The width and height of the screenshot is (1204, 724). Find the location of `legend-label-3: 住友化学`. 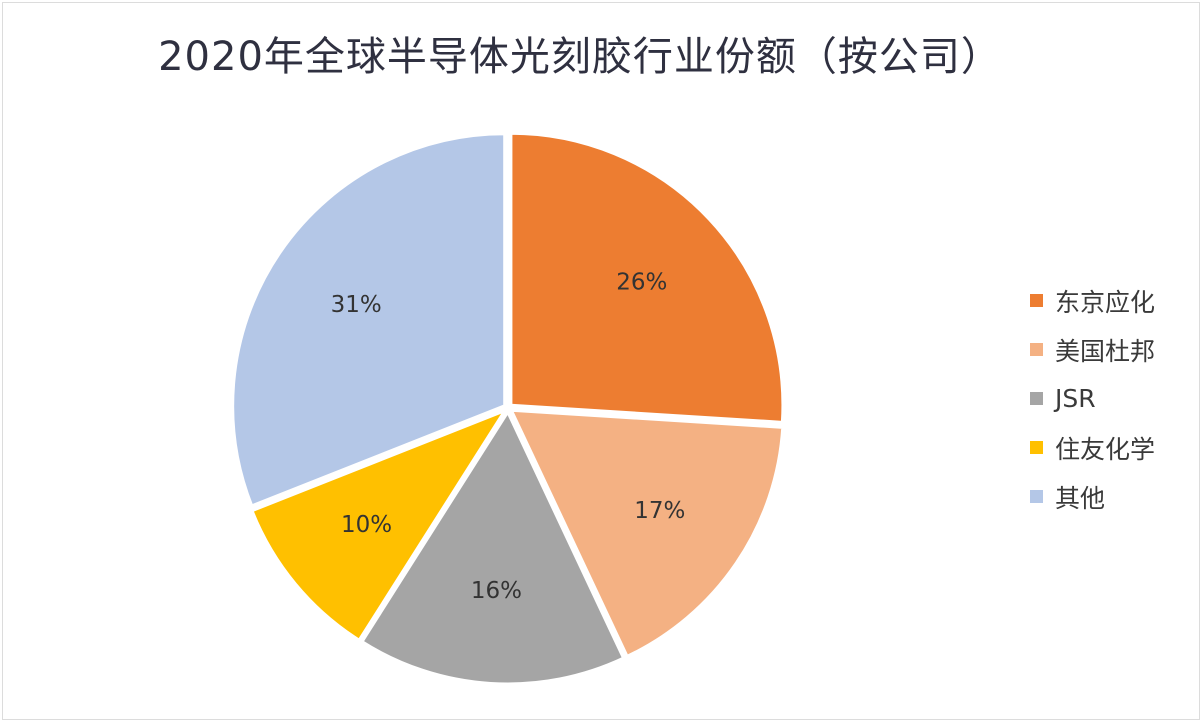

legend-label-3: 住友化学 is located at coordinates (1105, 449).